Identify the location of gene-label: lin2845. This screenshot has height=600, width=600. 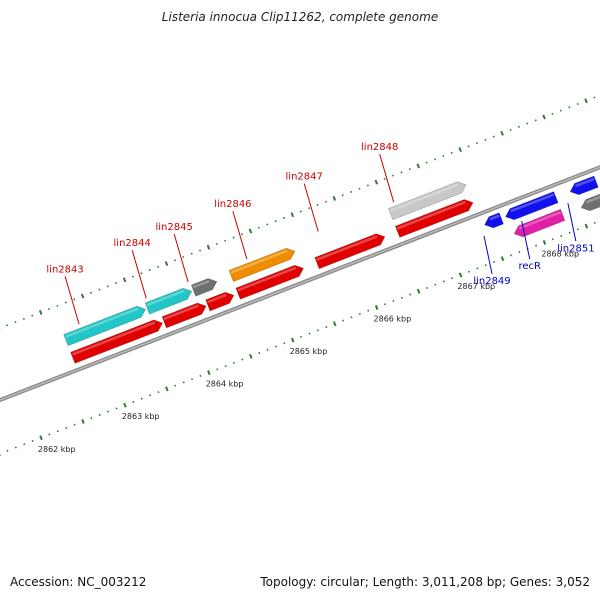
(173, 227).